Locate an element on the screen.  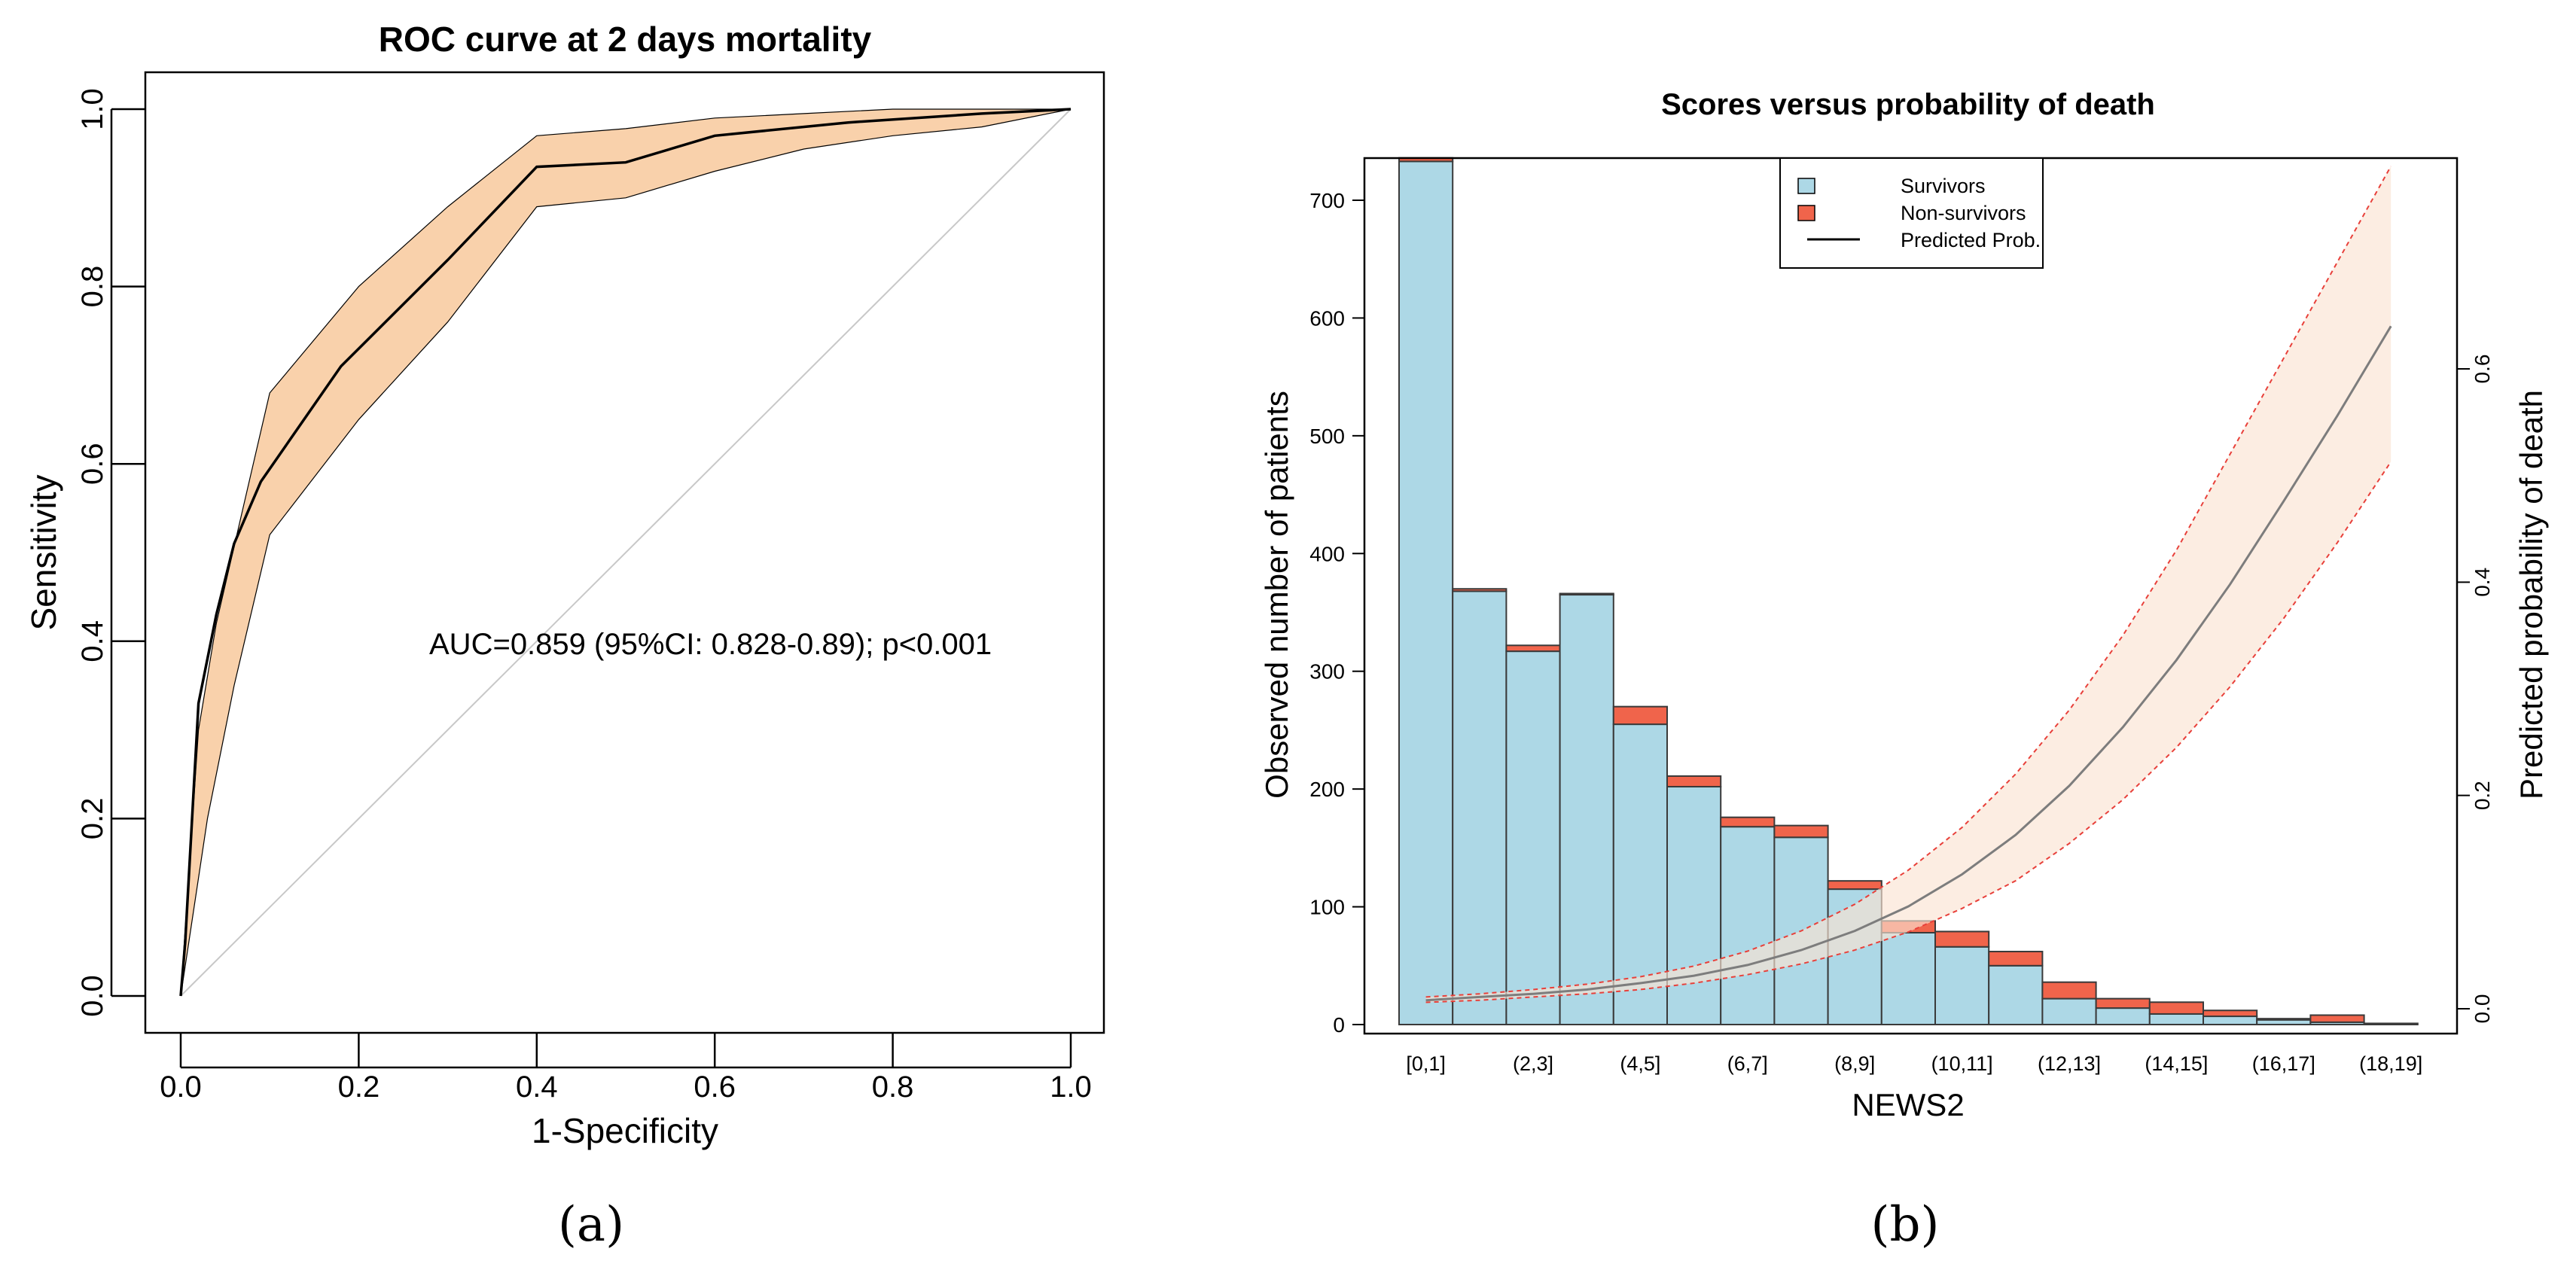
hist-x-axis-label: NEWS2 is located at coordinates (1908, 1104).